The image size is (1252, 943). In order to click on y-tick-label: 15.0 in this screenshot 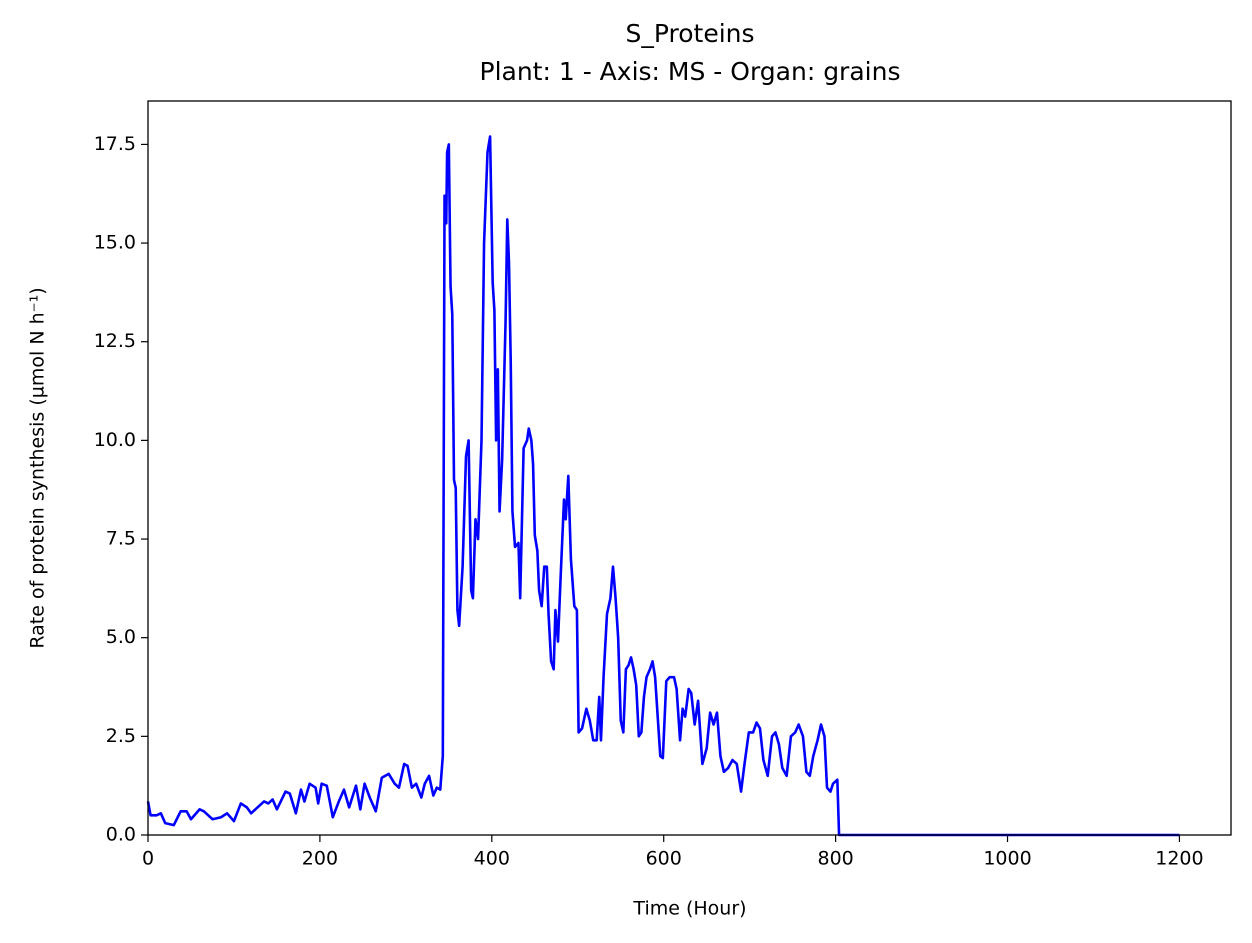, I will do `click(115, 243)`.